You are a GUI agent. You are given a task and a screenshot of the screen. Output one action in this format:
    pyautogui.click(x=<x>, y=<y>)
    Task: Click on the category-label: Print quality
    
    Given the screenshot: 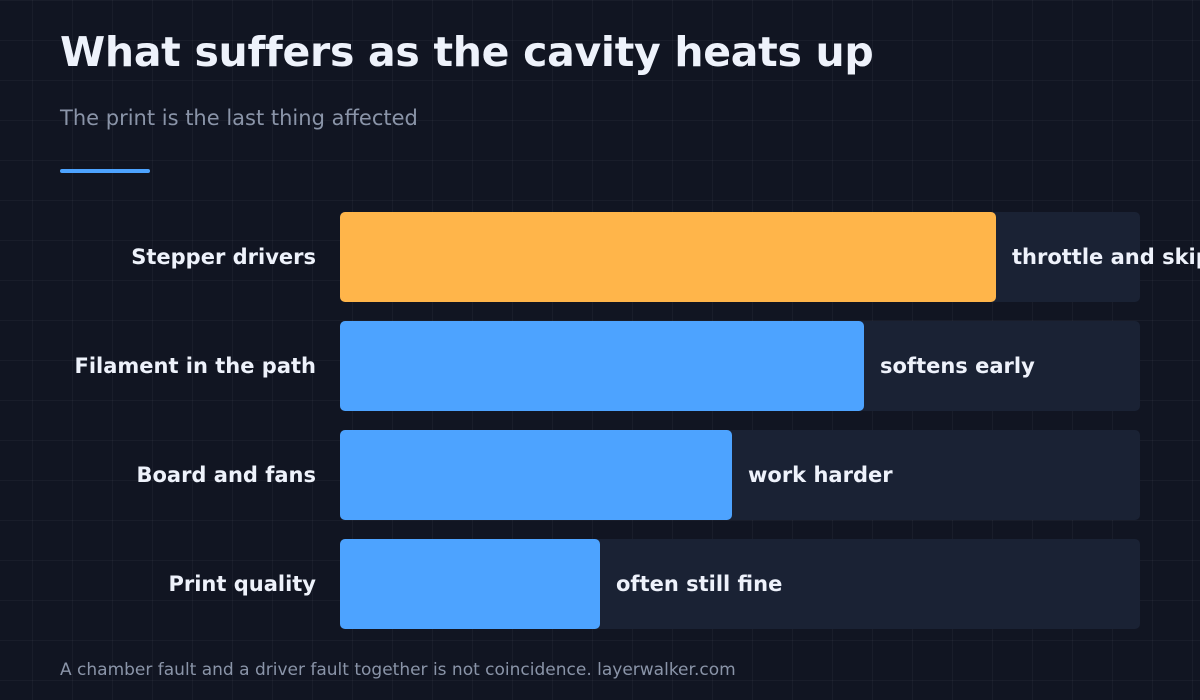 What is the action you would take?
    pyautogui.click(x=242, y=584)
    